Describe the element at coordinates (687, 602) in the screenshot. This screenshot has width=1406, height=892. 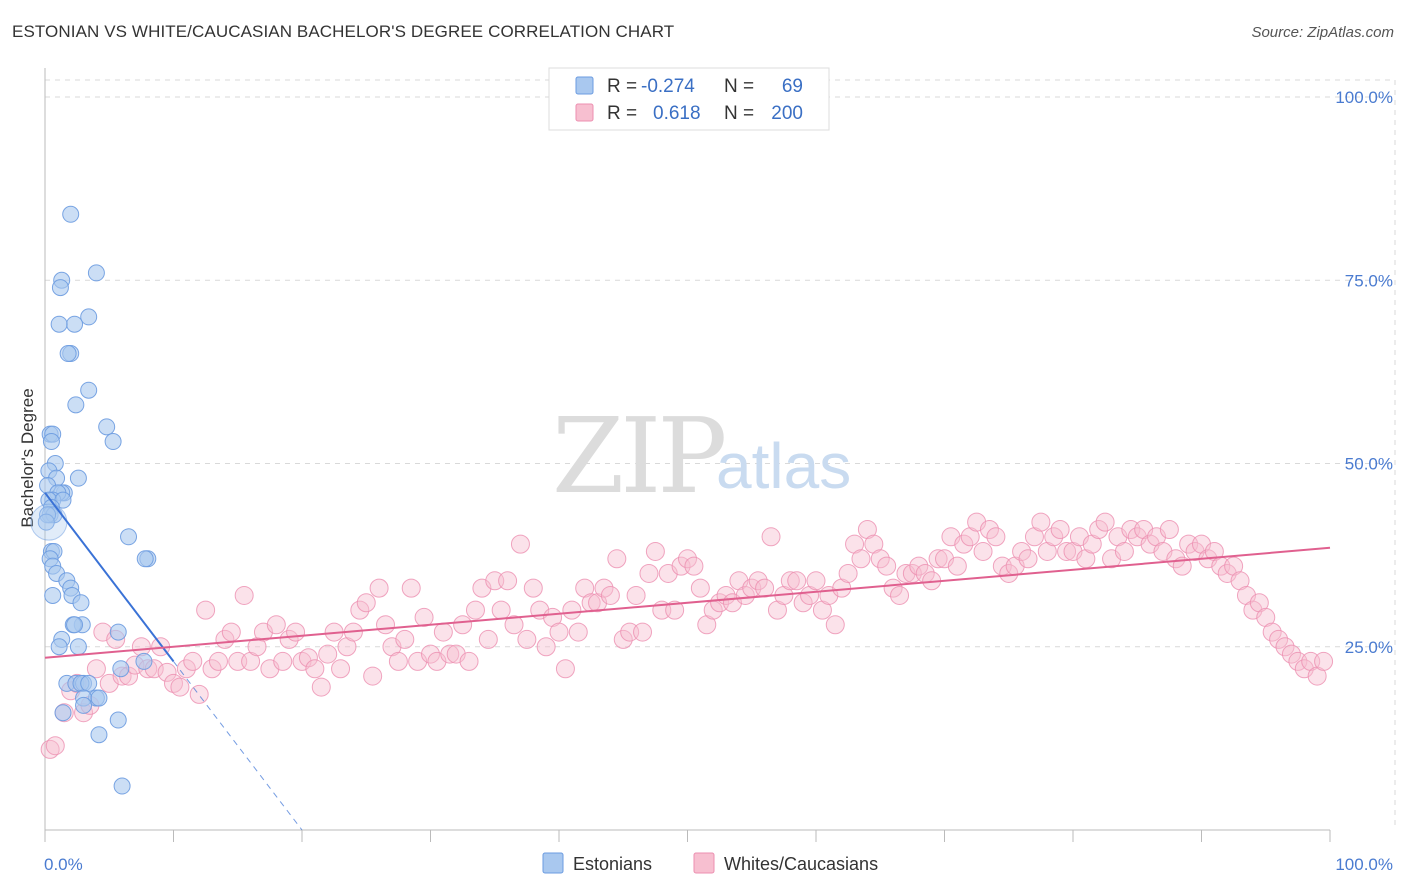
I see `trend-line-whites` at that location.